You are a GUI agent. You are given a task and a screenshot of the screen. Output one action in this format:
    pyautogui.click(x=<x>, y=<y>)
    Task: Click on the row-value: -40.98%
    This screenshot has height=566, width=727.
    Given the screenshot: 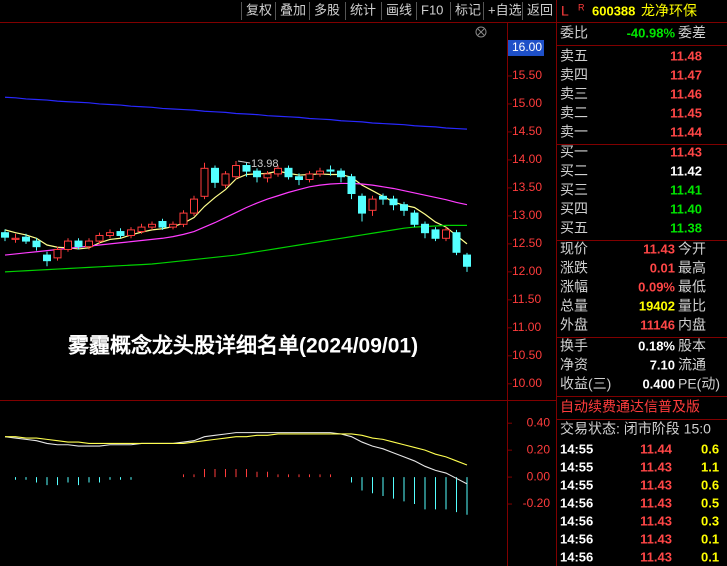 What is the action you would take?
    pyautogui.click(x=651, y=32)
    